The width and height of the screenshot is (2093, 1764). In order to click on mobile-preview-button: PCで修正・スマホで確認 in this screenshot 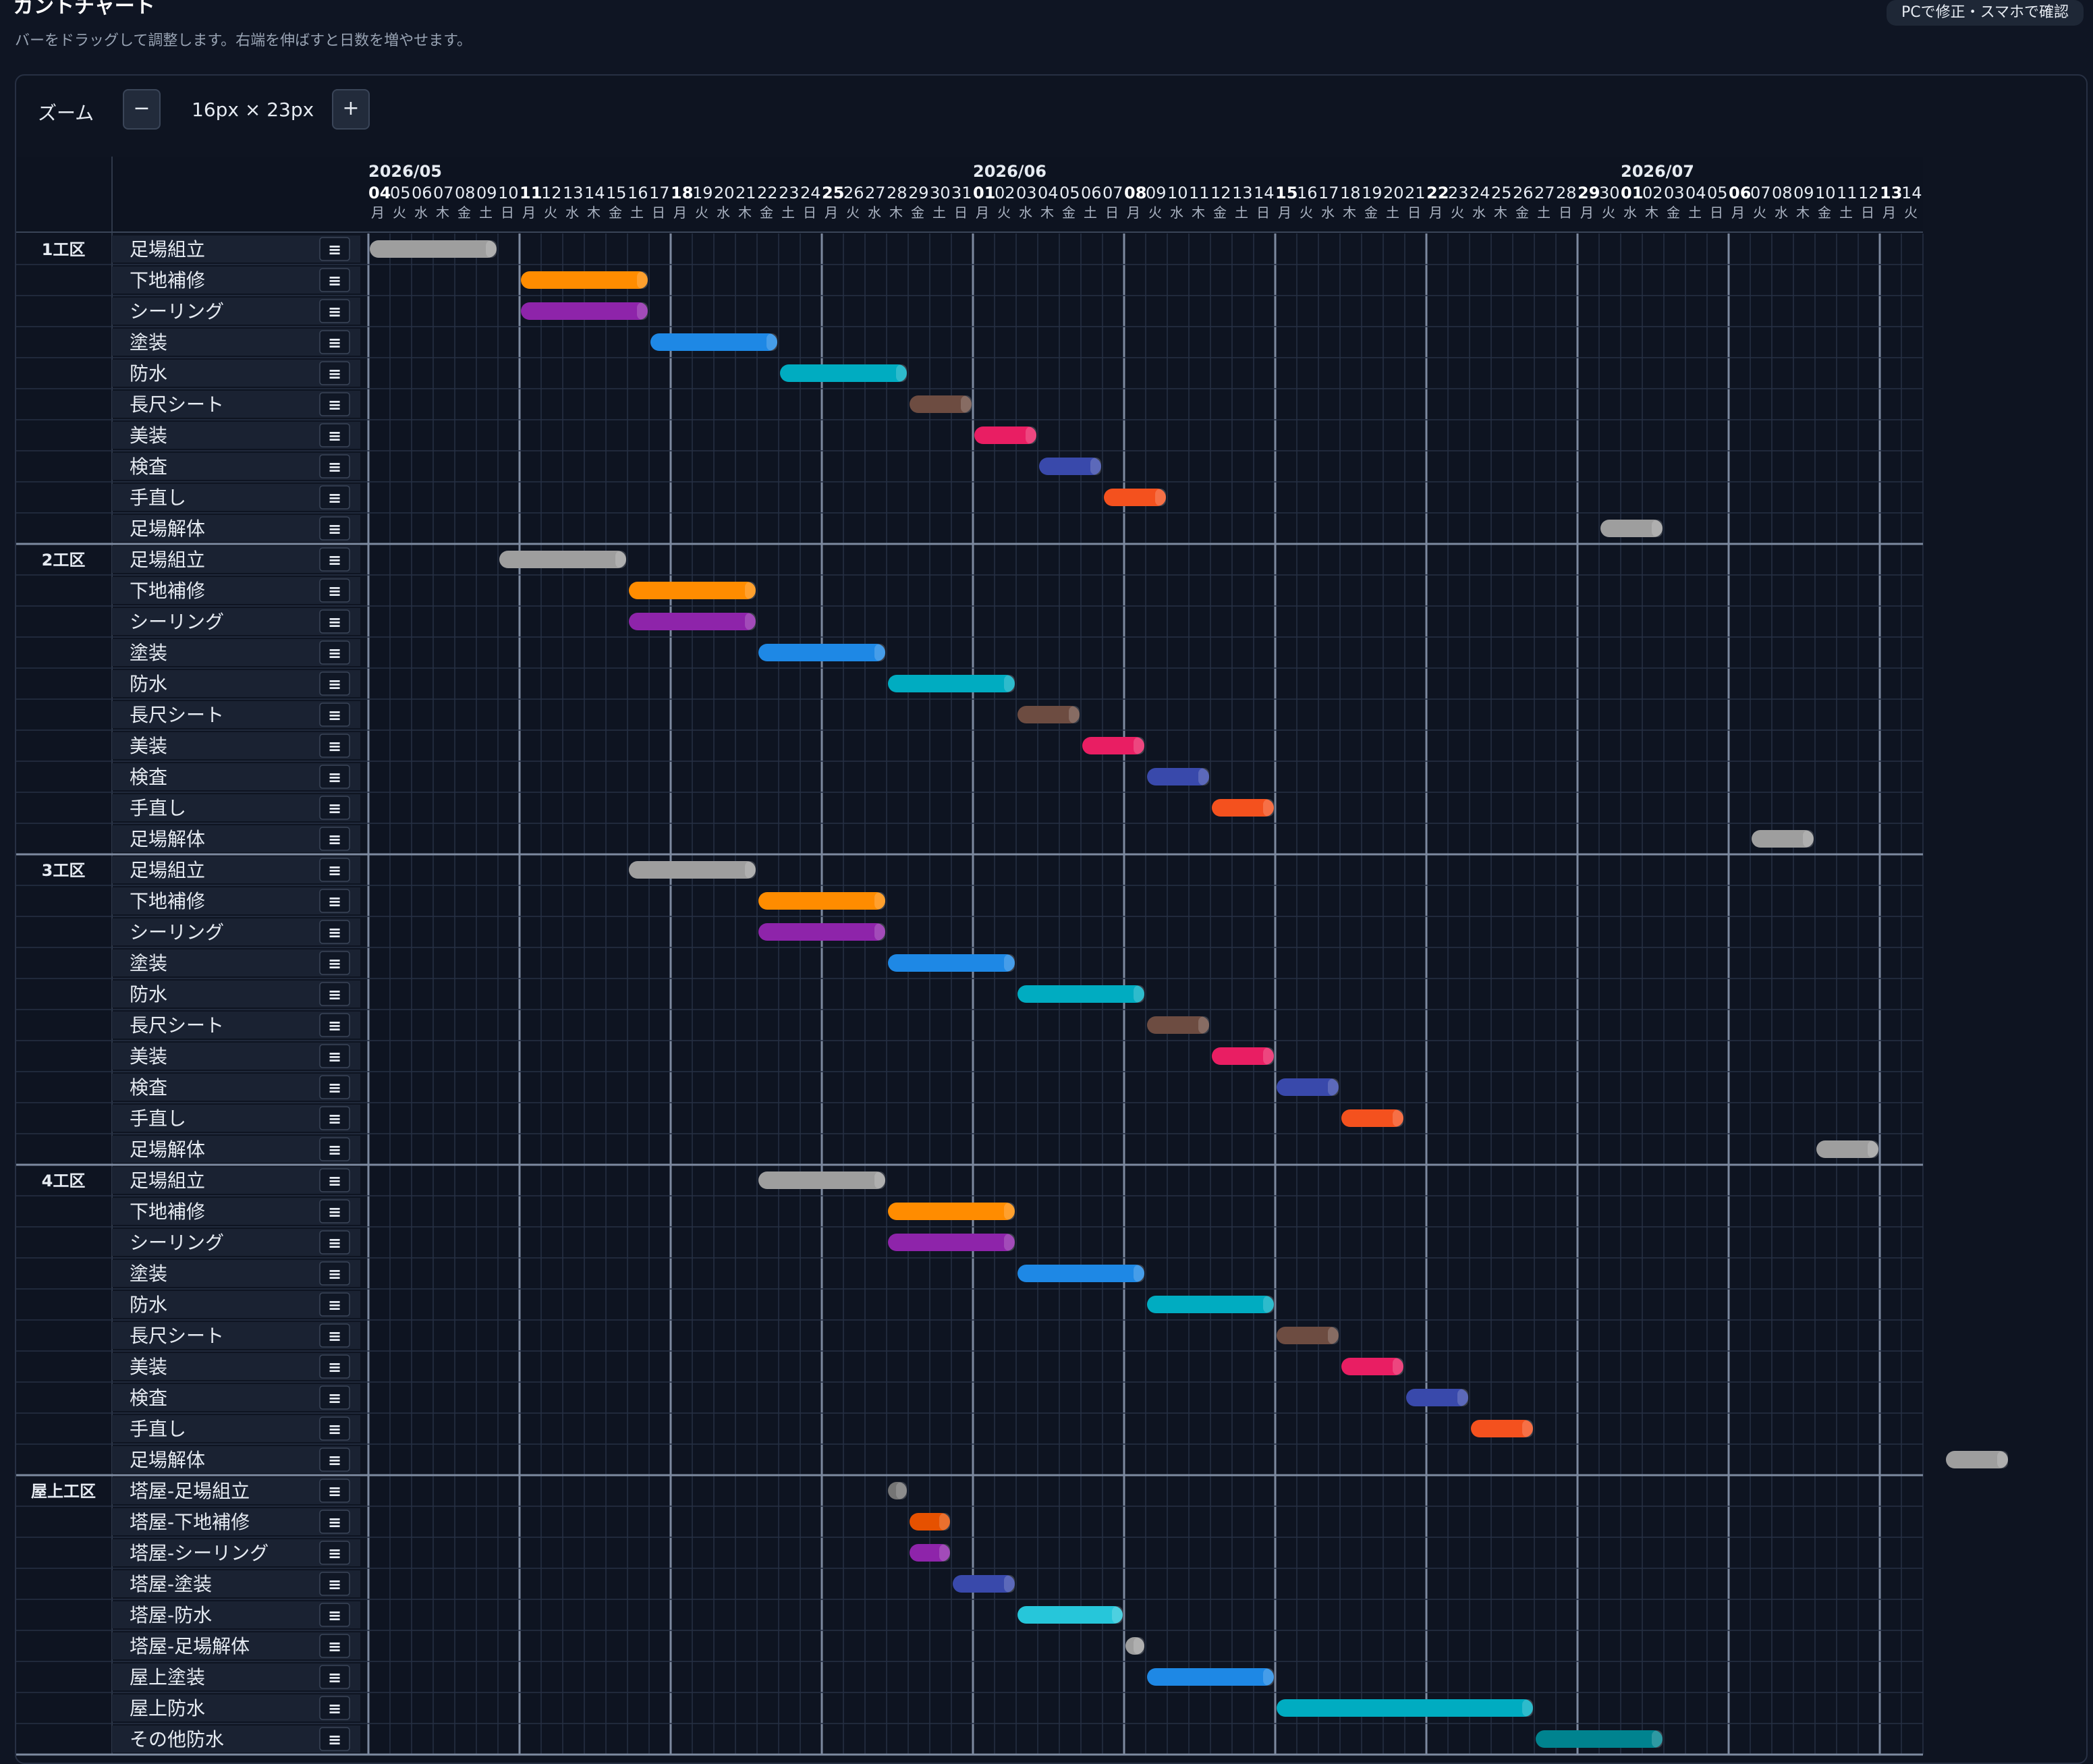, I will do `click(1986, 13)`.